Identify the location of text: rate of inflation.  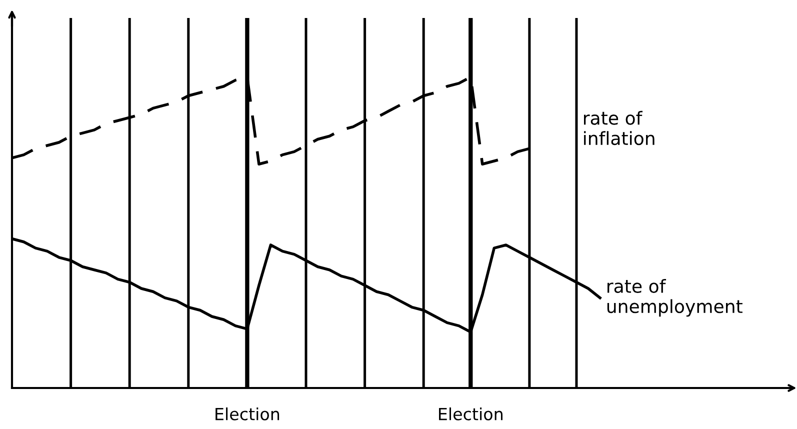
(619, 128).